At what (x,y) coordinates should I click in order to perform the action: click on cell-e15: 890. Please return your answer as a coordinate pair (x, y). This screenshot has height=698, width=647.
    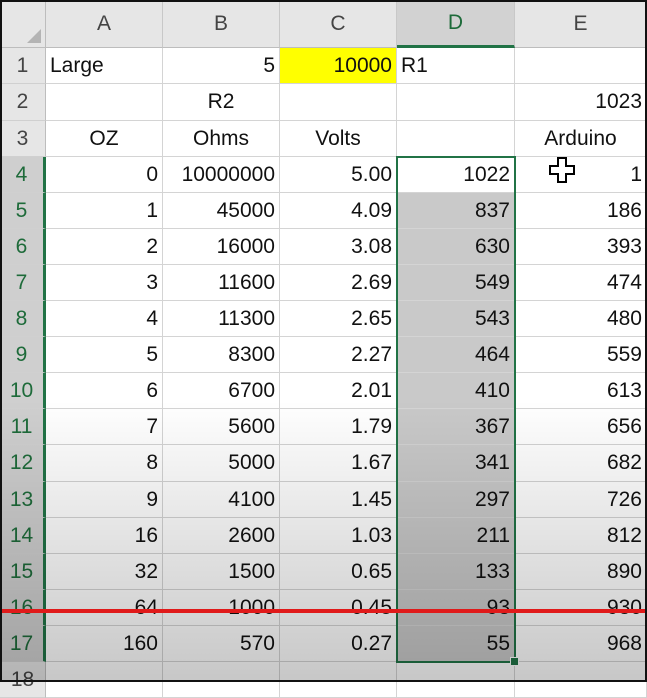
    Looking at the image, I should click on (581, 572).